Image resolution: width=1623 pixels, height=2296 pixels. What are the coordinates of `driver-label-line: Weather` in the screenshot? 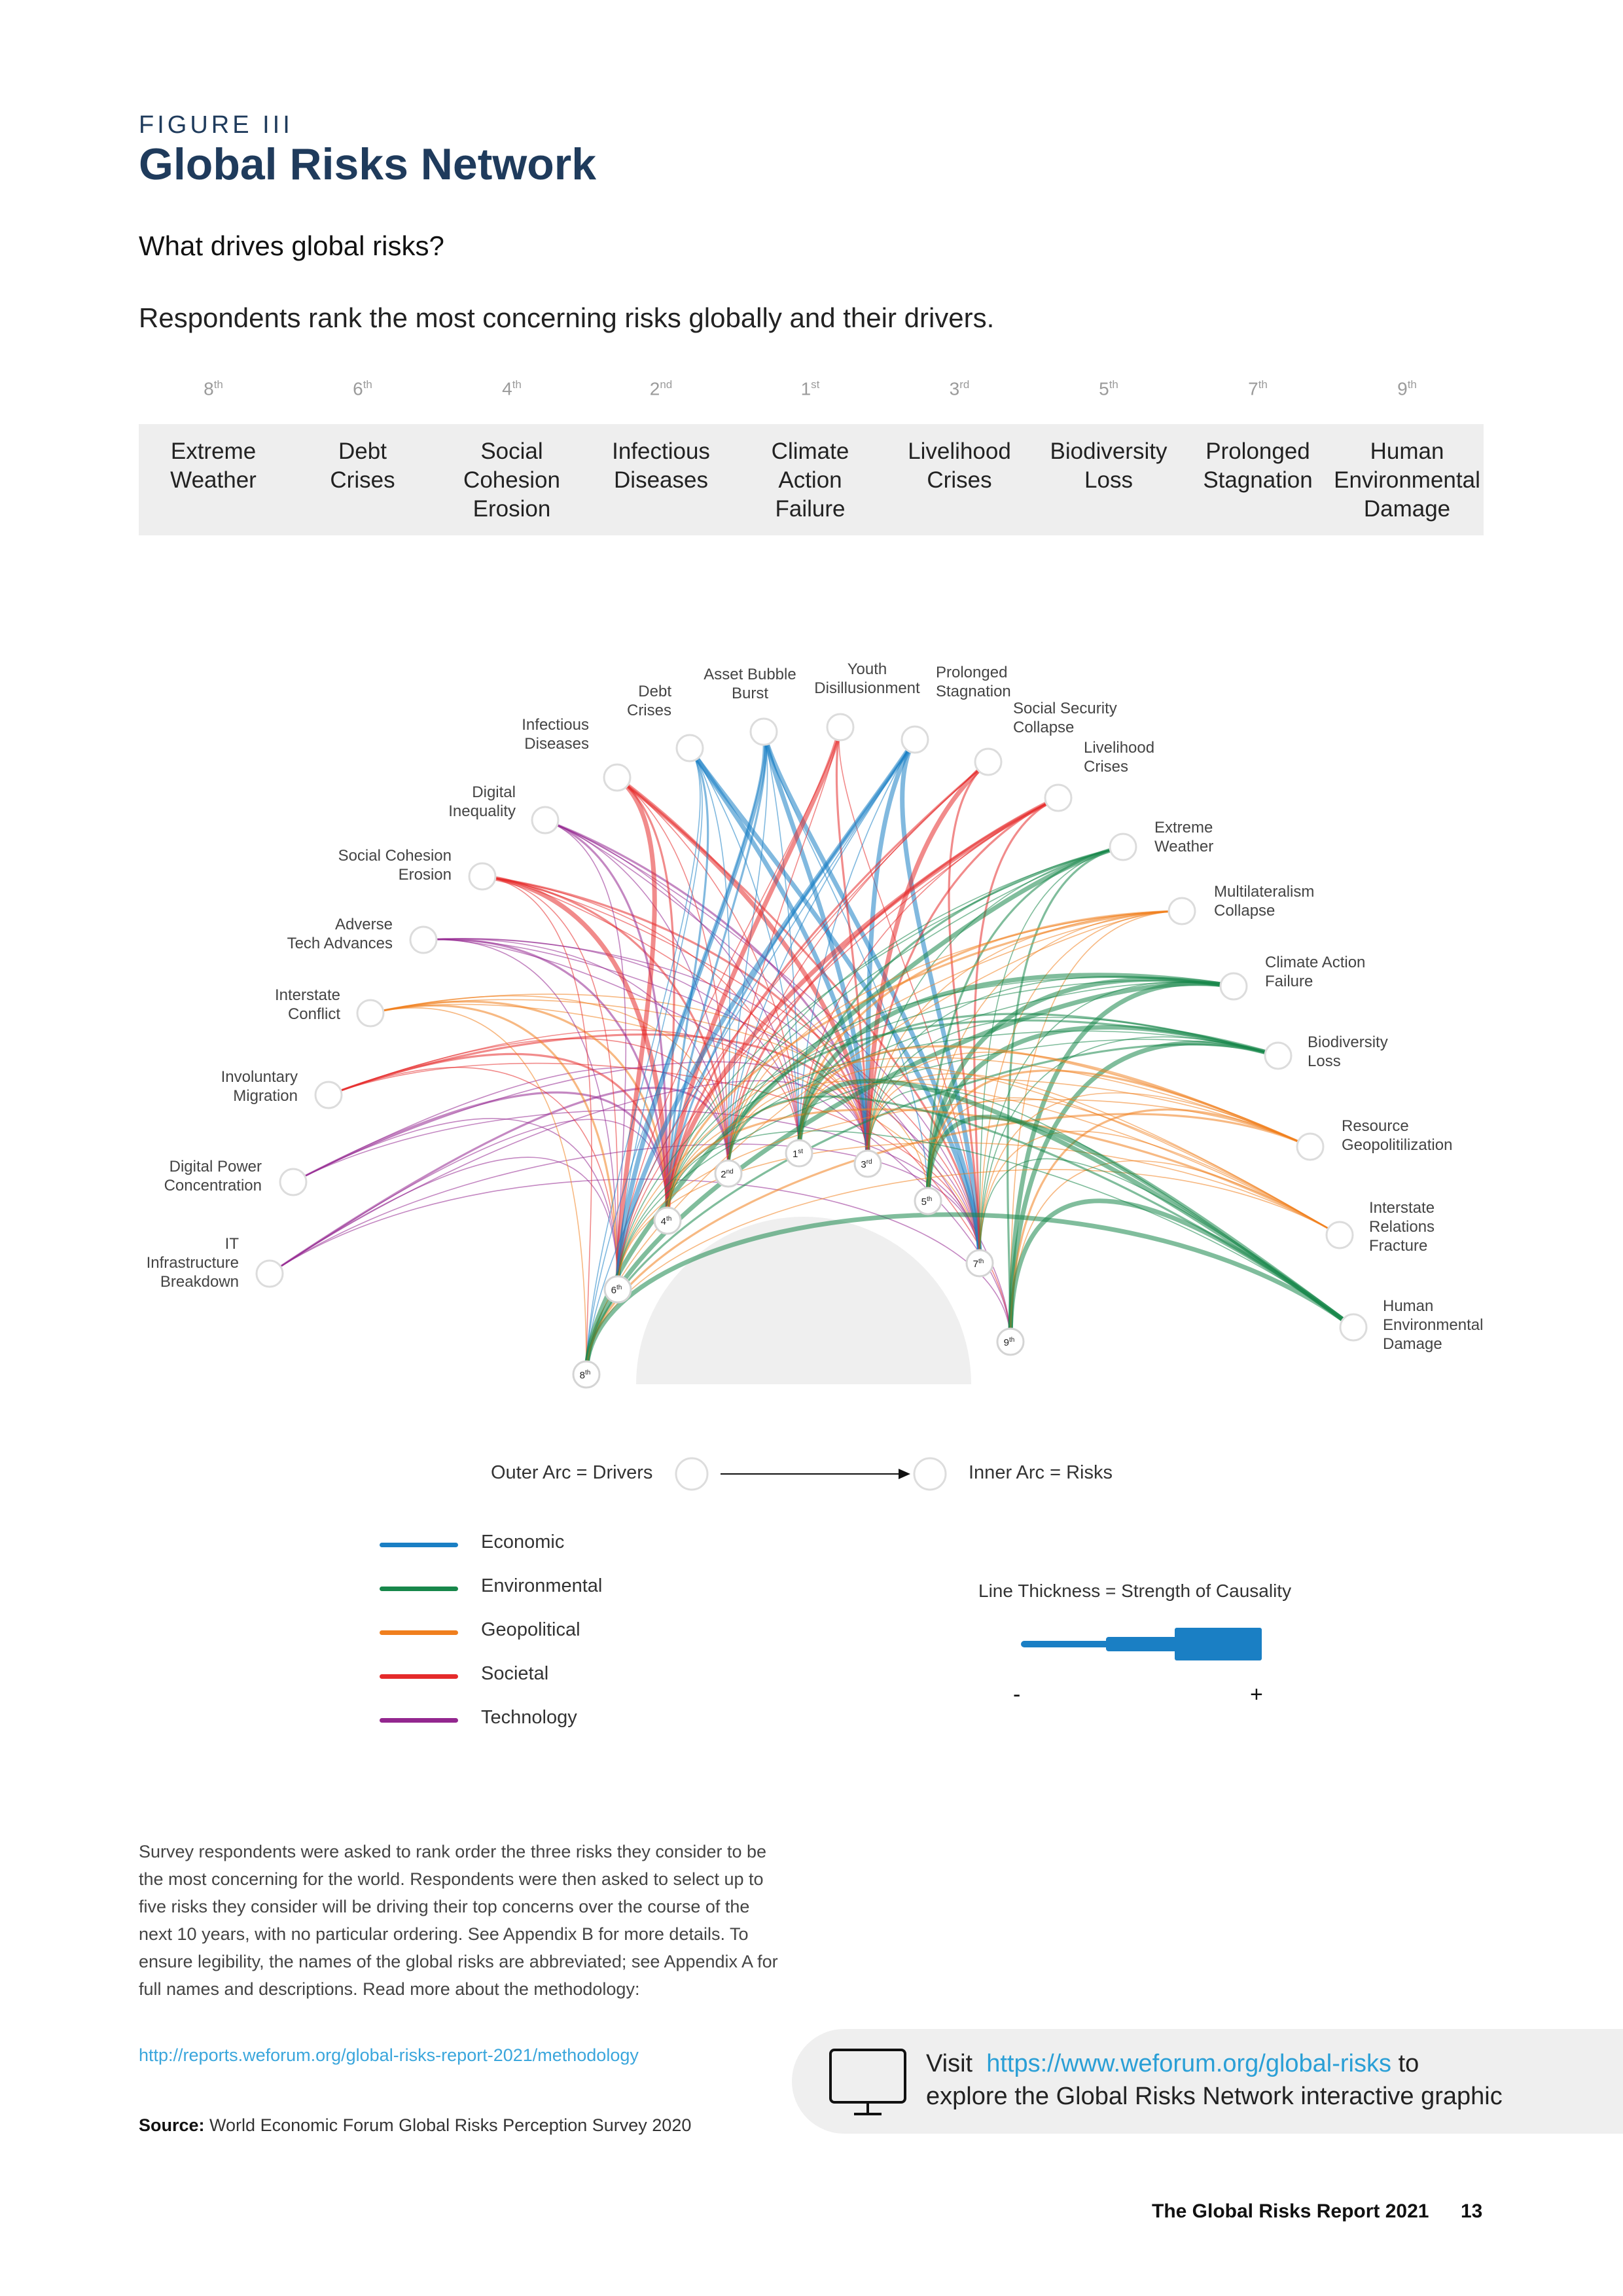 It's located at (1183, 846).